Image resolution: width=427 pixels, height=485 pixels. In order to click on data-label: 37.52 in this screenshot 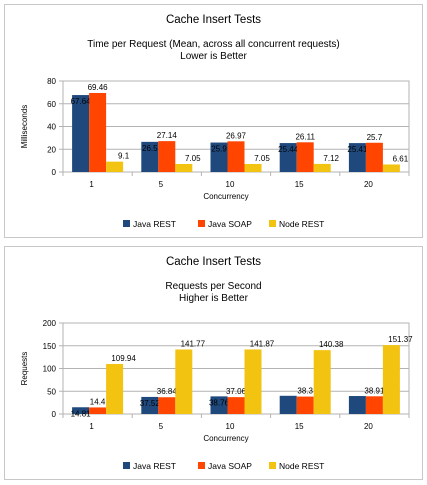, I will do `click(150, 403)`.